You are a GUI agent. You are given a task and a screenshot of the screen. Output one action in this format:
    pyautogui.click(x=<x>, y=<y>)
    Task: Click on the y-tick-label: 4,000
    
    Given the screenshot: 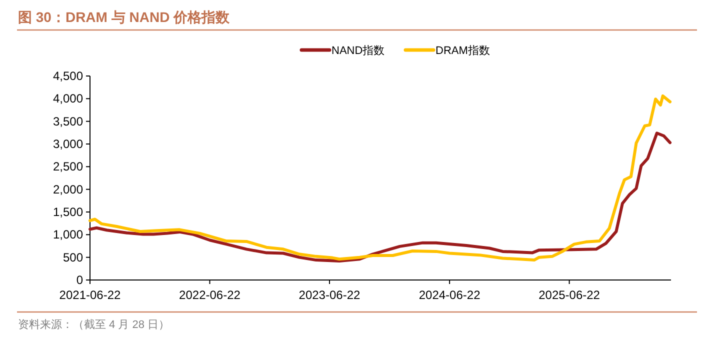 What is the action you would take?
    pyautogui.click(x=68, y=99)
    